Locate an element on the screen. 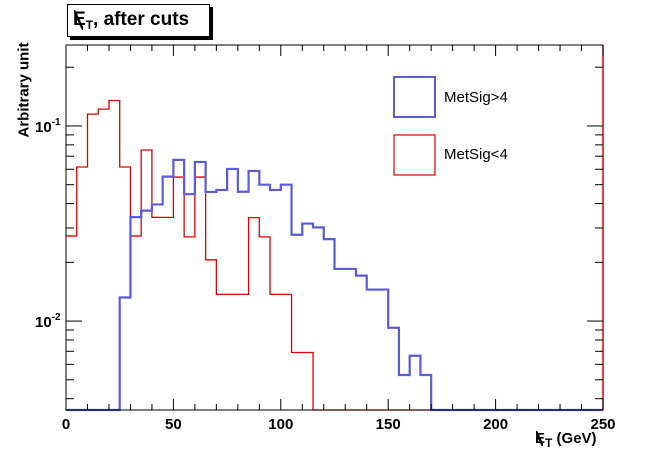 This screenshot has width=672, height=456. x-tick-label: 200 is located at coordinates (495, 424).